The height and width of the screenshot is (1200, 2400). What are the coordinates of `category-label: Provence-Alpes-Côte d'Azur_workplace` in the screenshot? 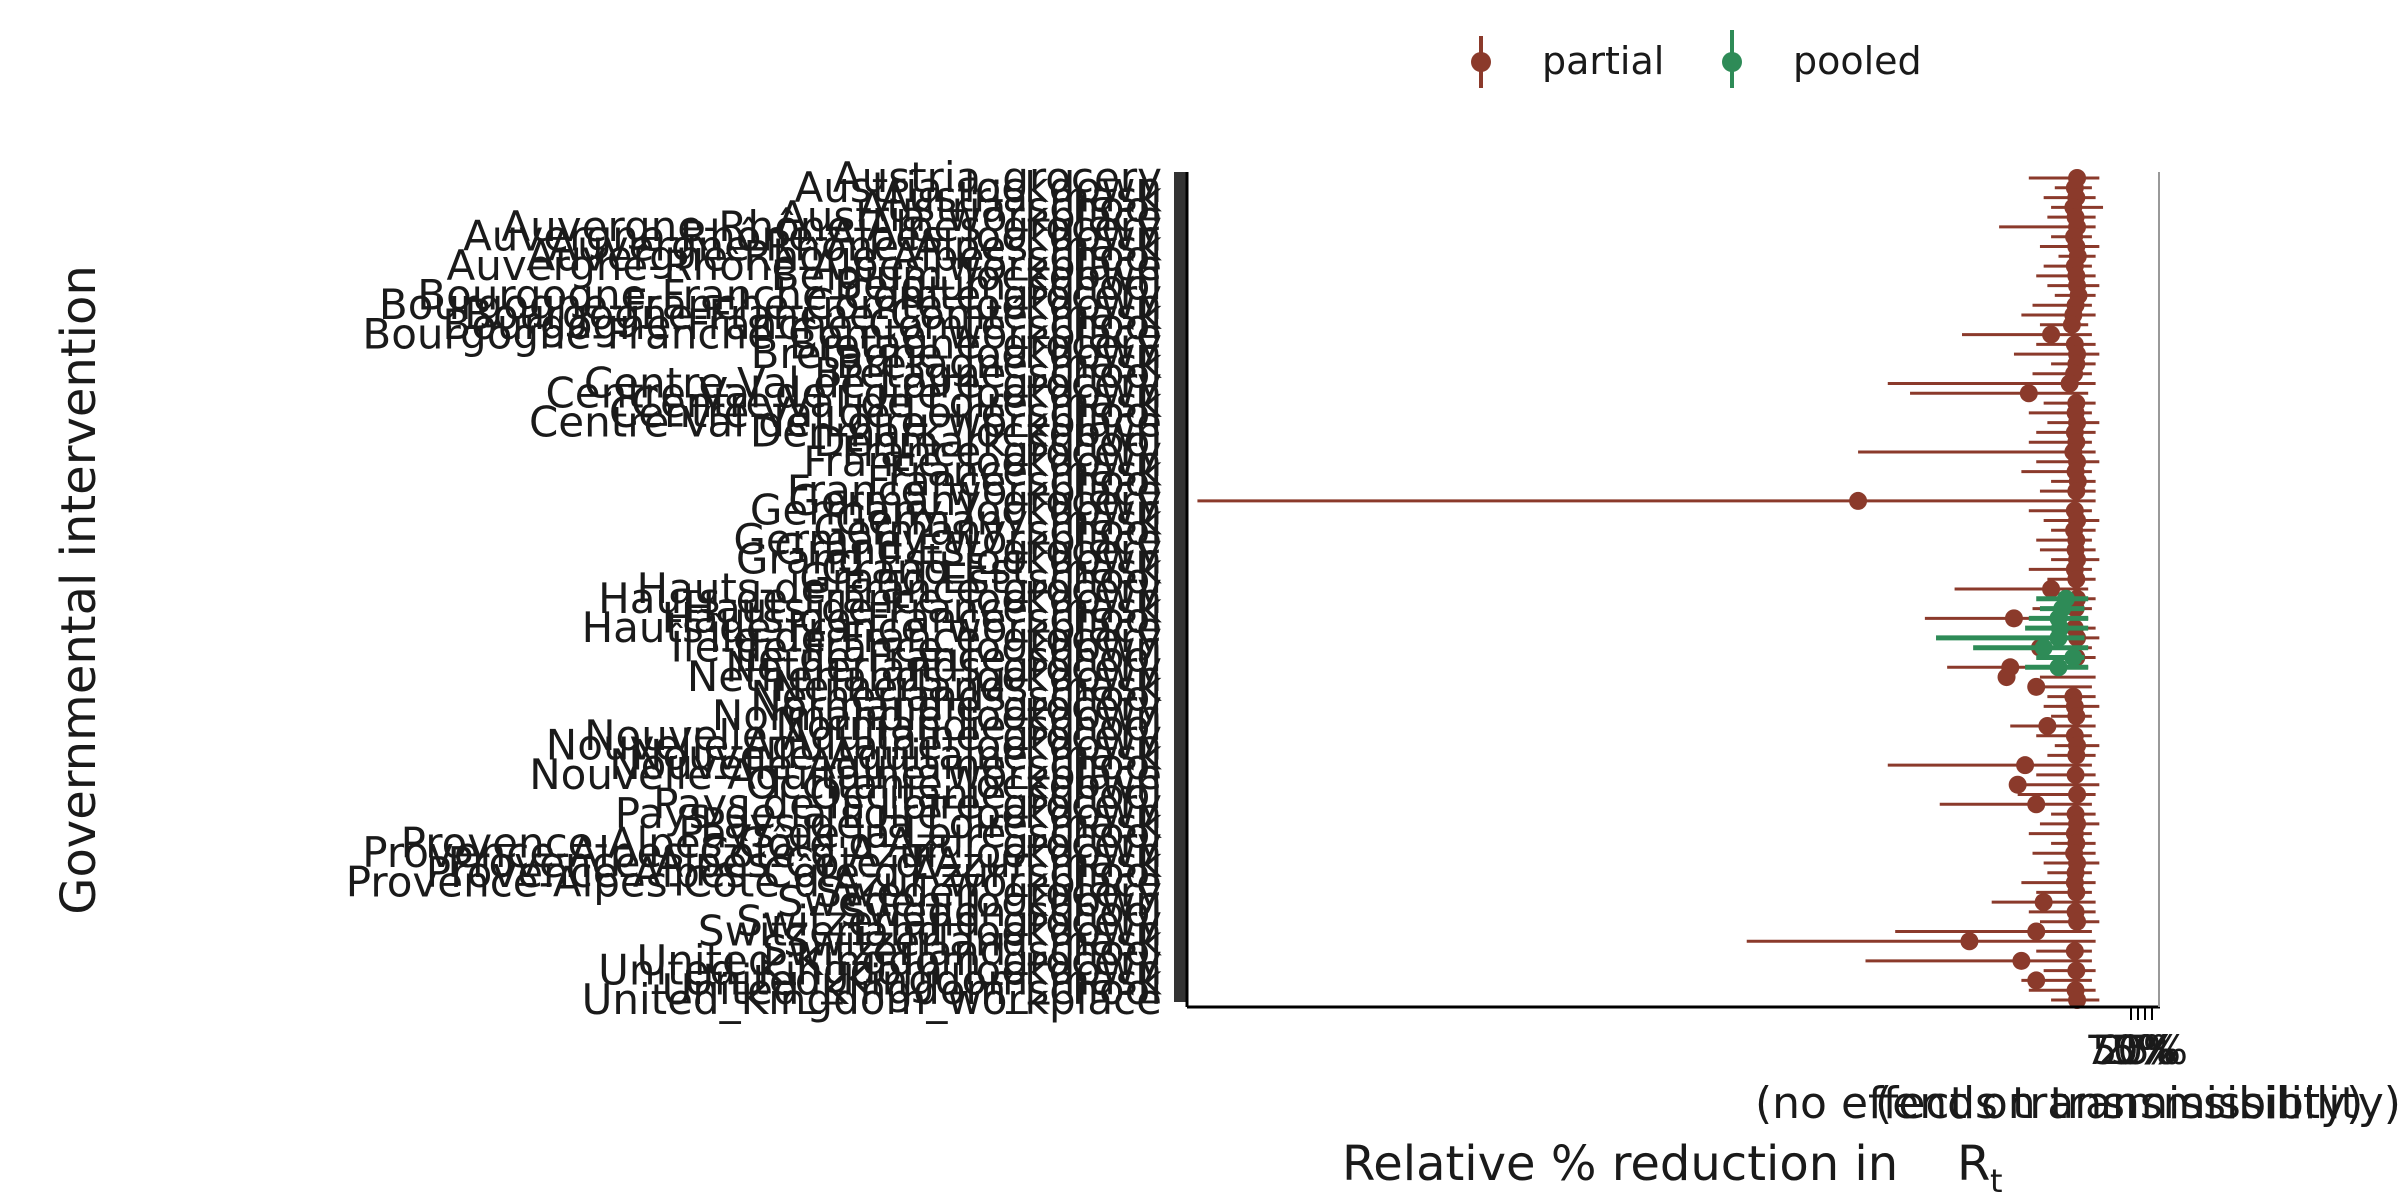 It's located at (754, 882).